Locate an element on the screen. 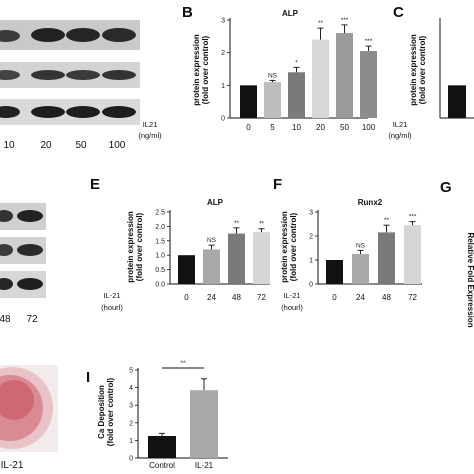  panel-a-blot: 10 20 50 100 is located at coordinates (70, 85).